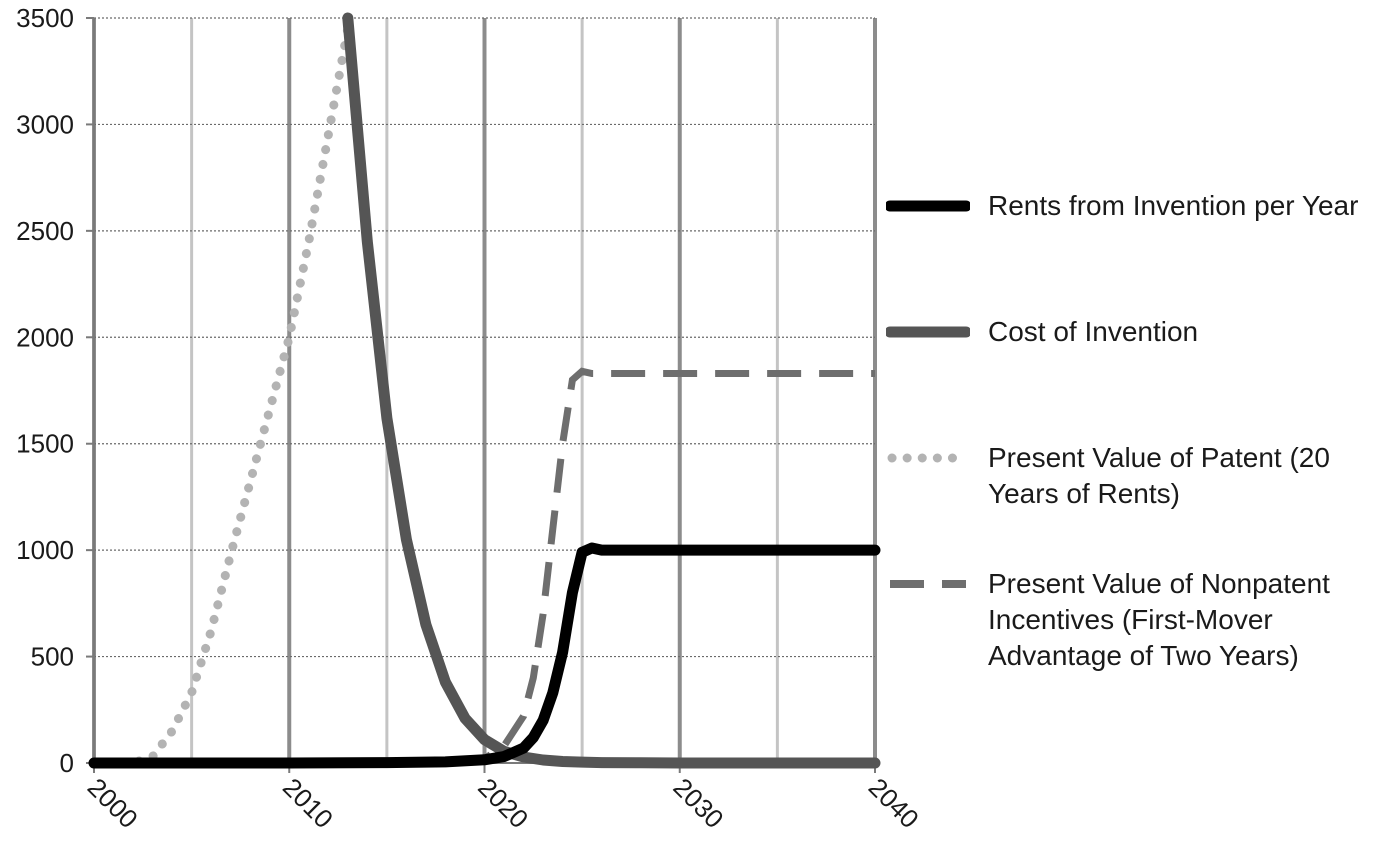 The height and width of the screenshot is (857, 1392). I want to click on x-tick-label-2010: 2010, so click(308, 803).